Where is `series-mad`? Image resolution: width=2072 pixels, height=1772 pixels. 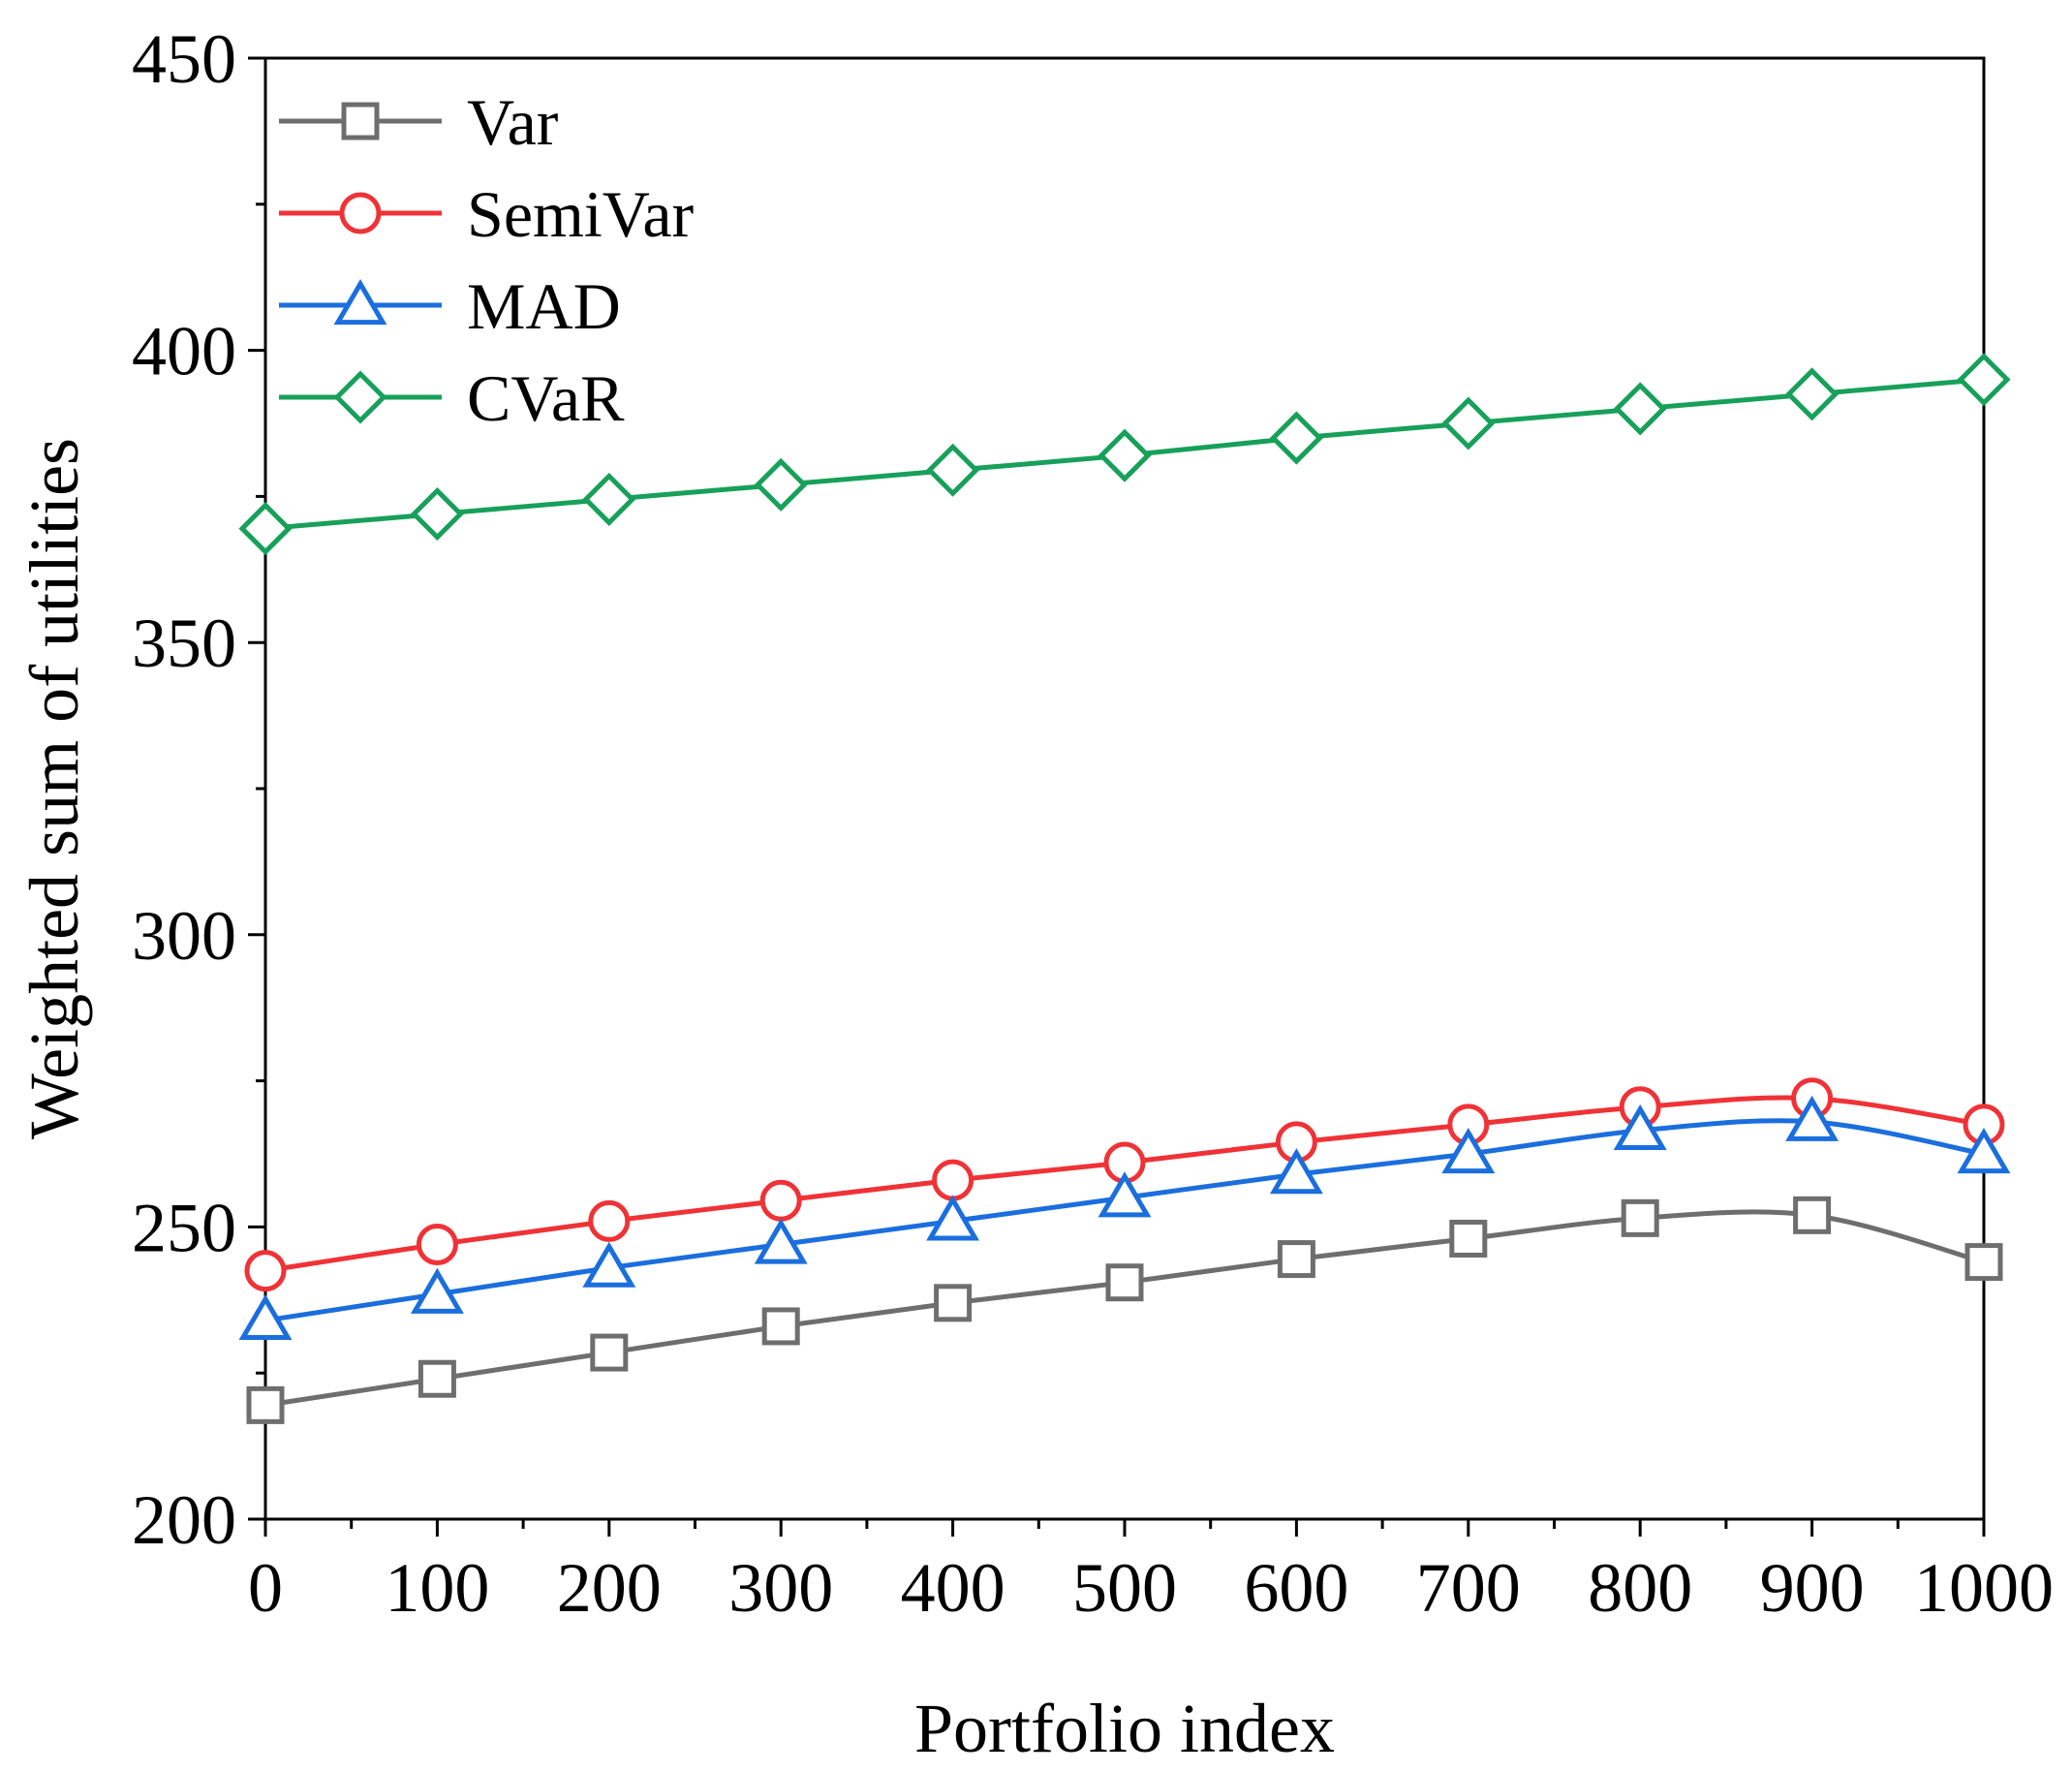
series-mad is located at coordinates (1124, 1218).